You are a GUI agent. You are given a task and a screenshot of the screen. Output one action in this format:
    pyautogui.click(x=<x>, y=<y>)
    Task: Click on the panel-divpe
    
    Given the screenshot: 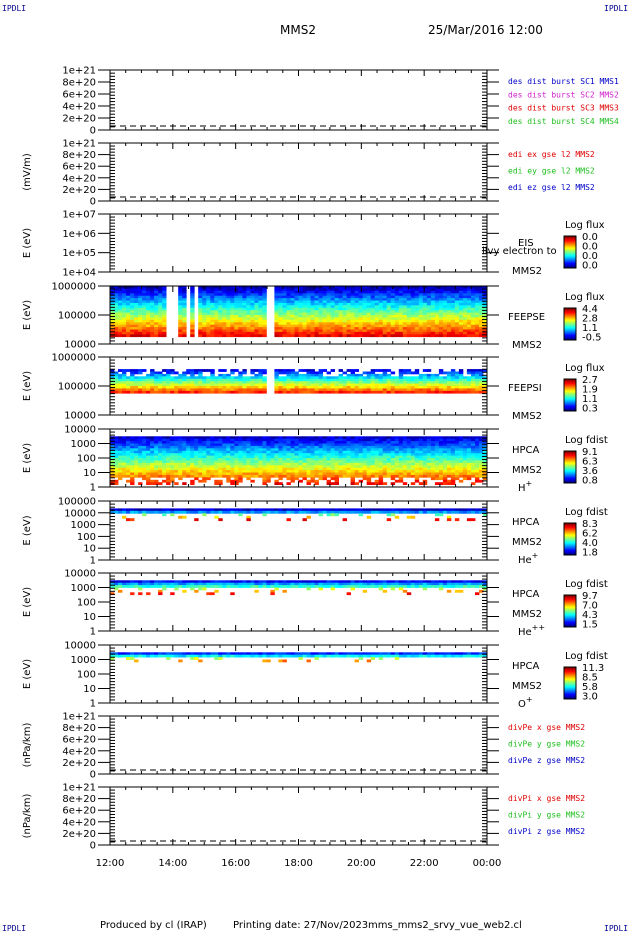 What is the action you would take?
    pyautogui.click(x=298, y=745)
    